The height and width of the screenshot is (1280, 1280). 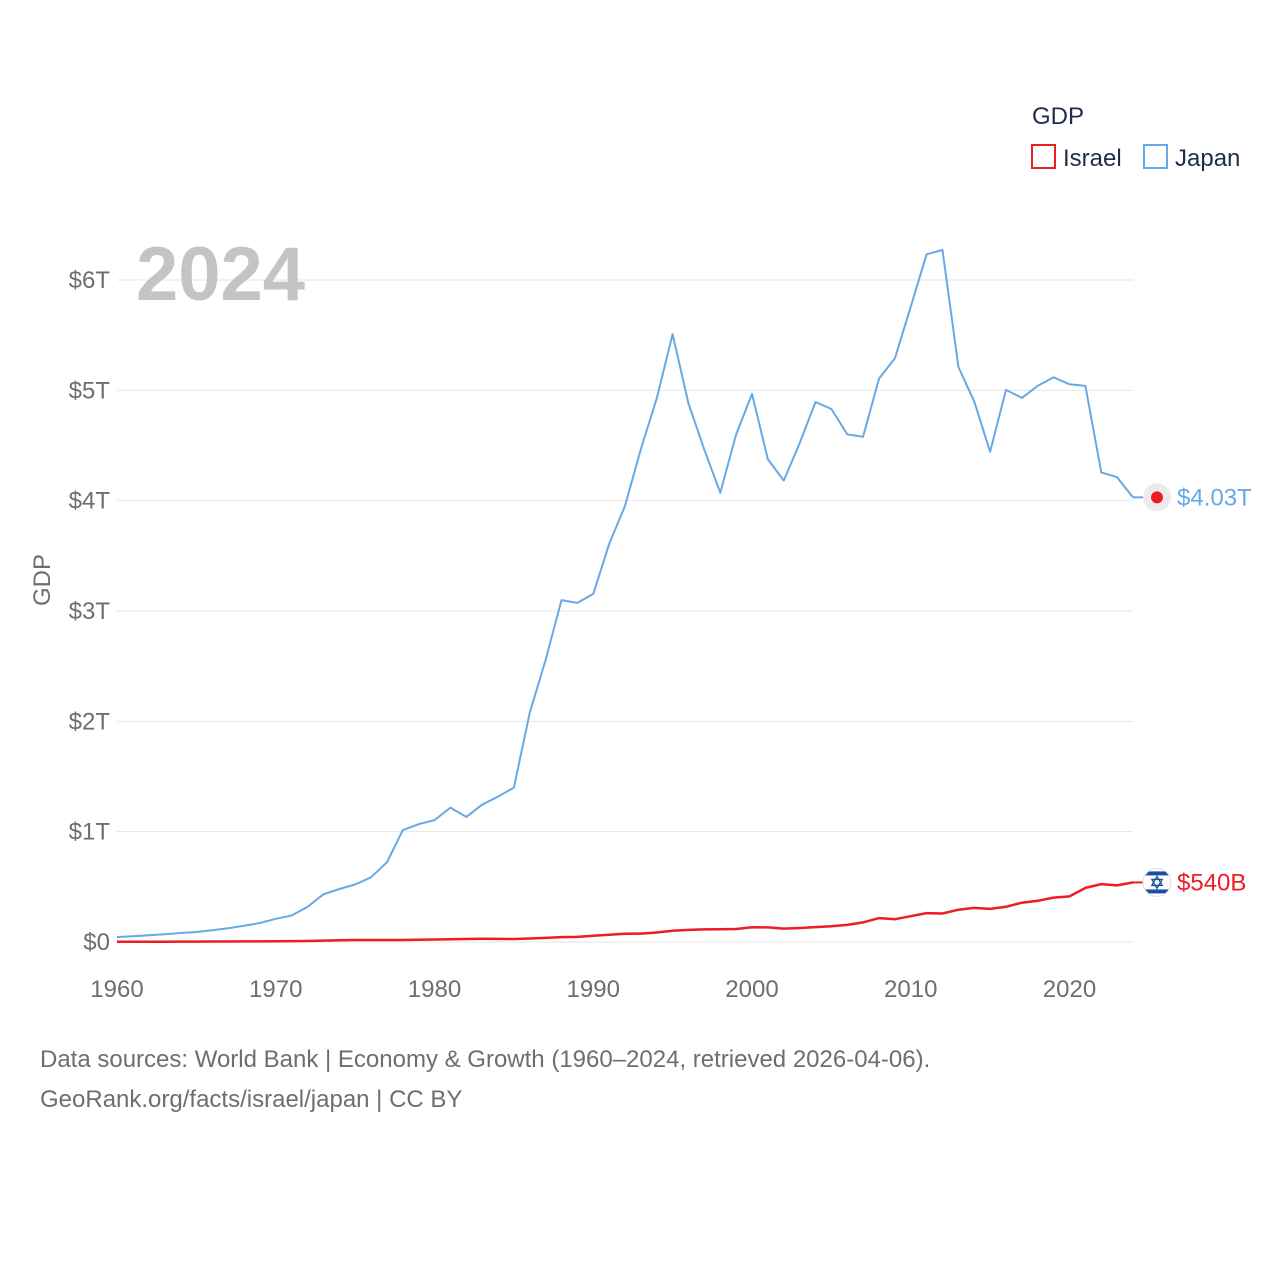 I want to click on y-tick-label: $6T, so click(x=90, y=280).